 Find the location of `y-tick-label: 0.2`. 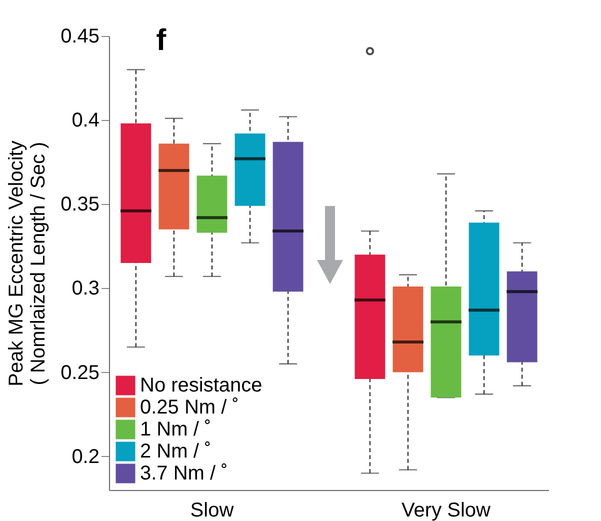

y-tick-label: 0.2 is located at coordinates (86, 457).